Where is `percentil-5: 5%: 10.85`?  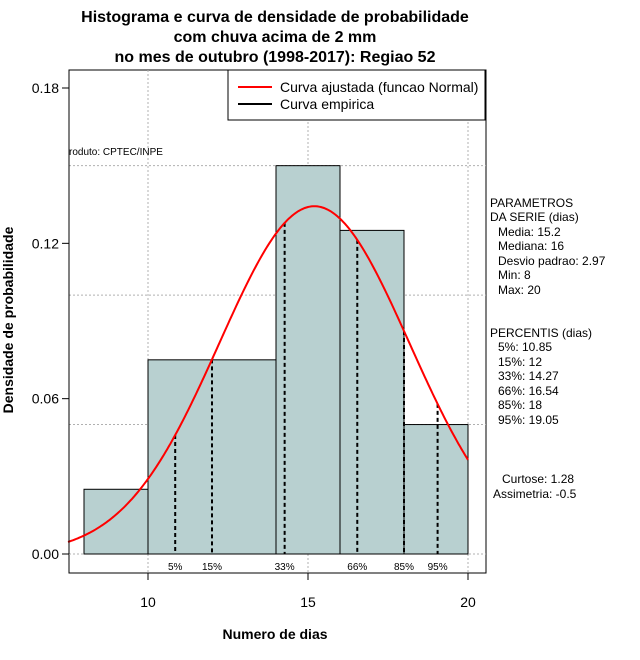
percentil-5: 5%: 10.85 is located at coordinates (525, 347).